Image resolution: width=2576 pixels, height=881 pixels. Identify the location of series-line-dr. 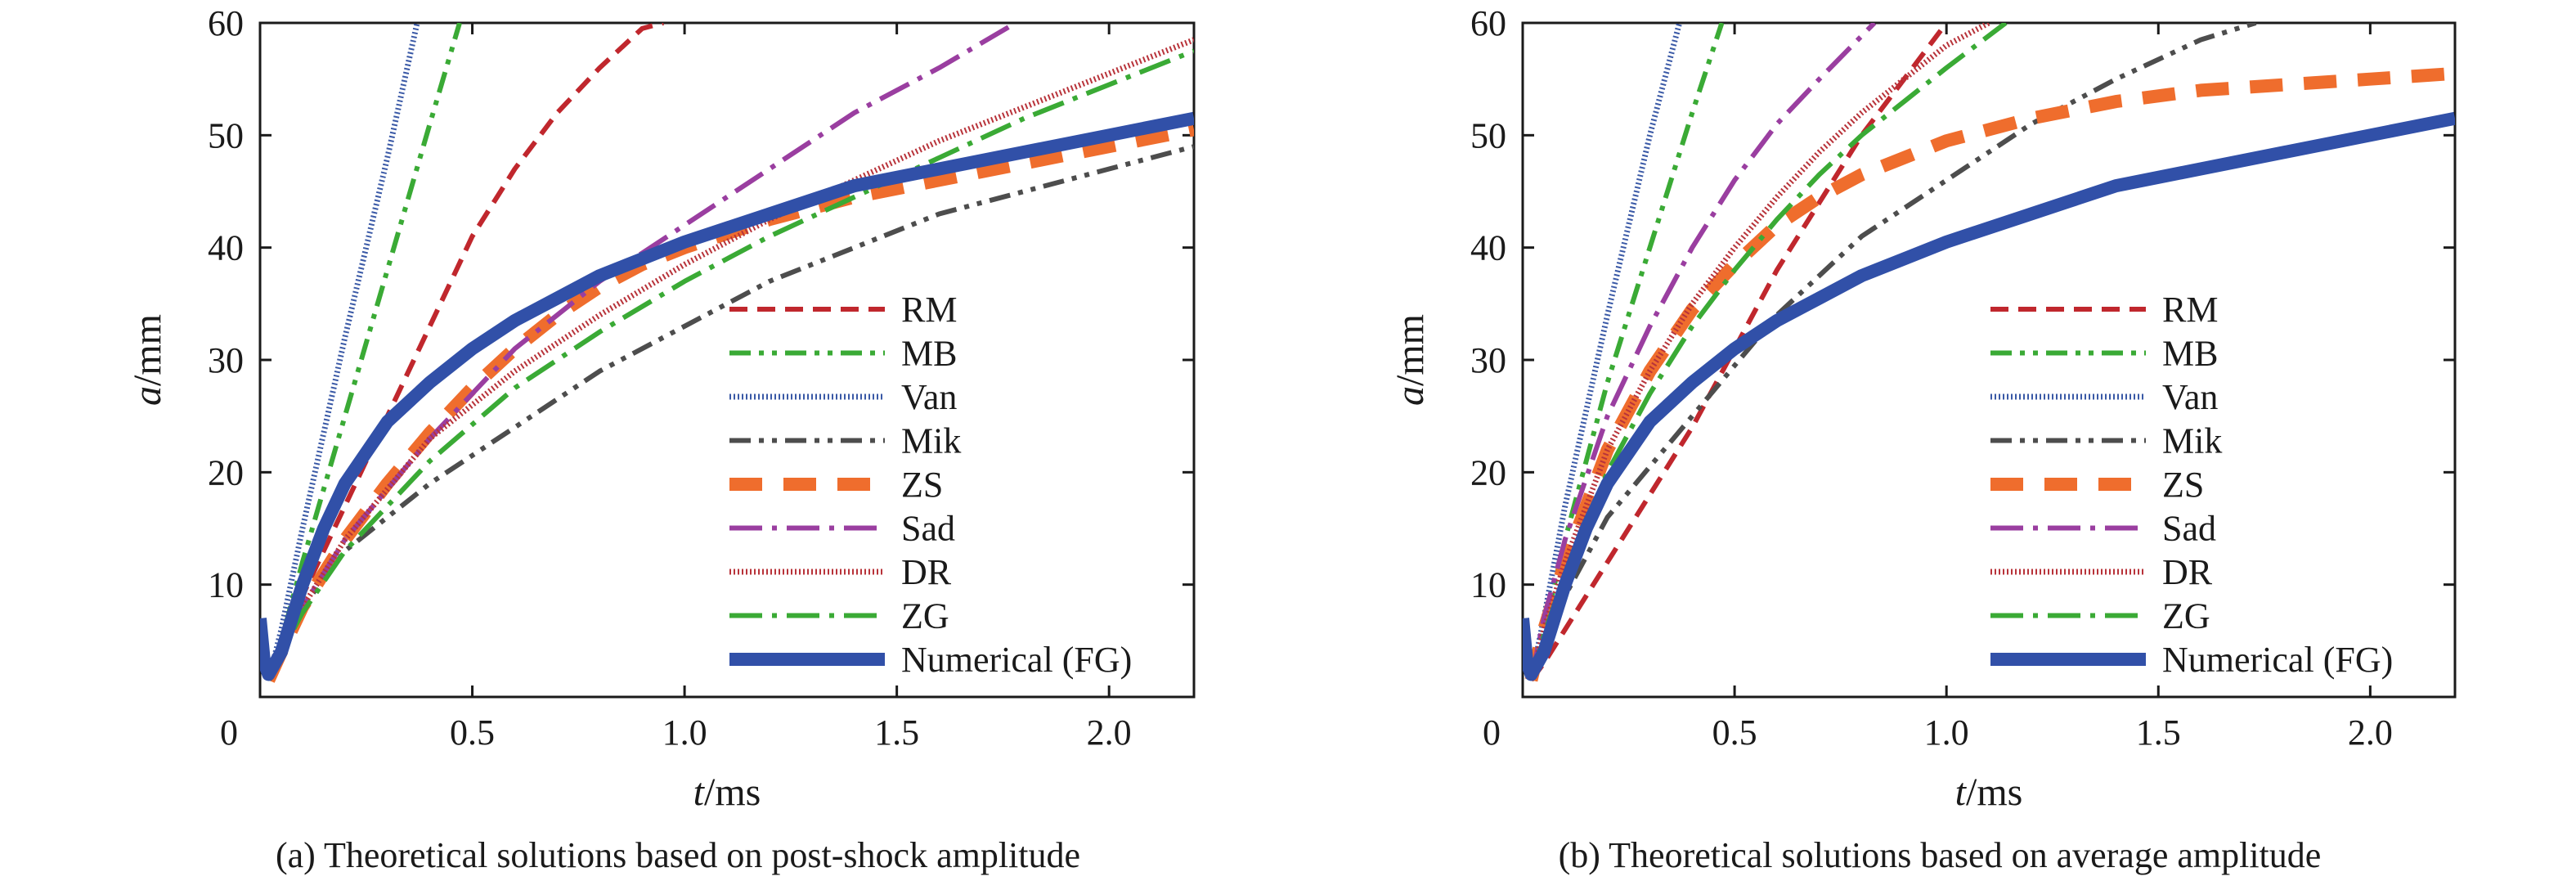
(1759, 352).